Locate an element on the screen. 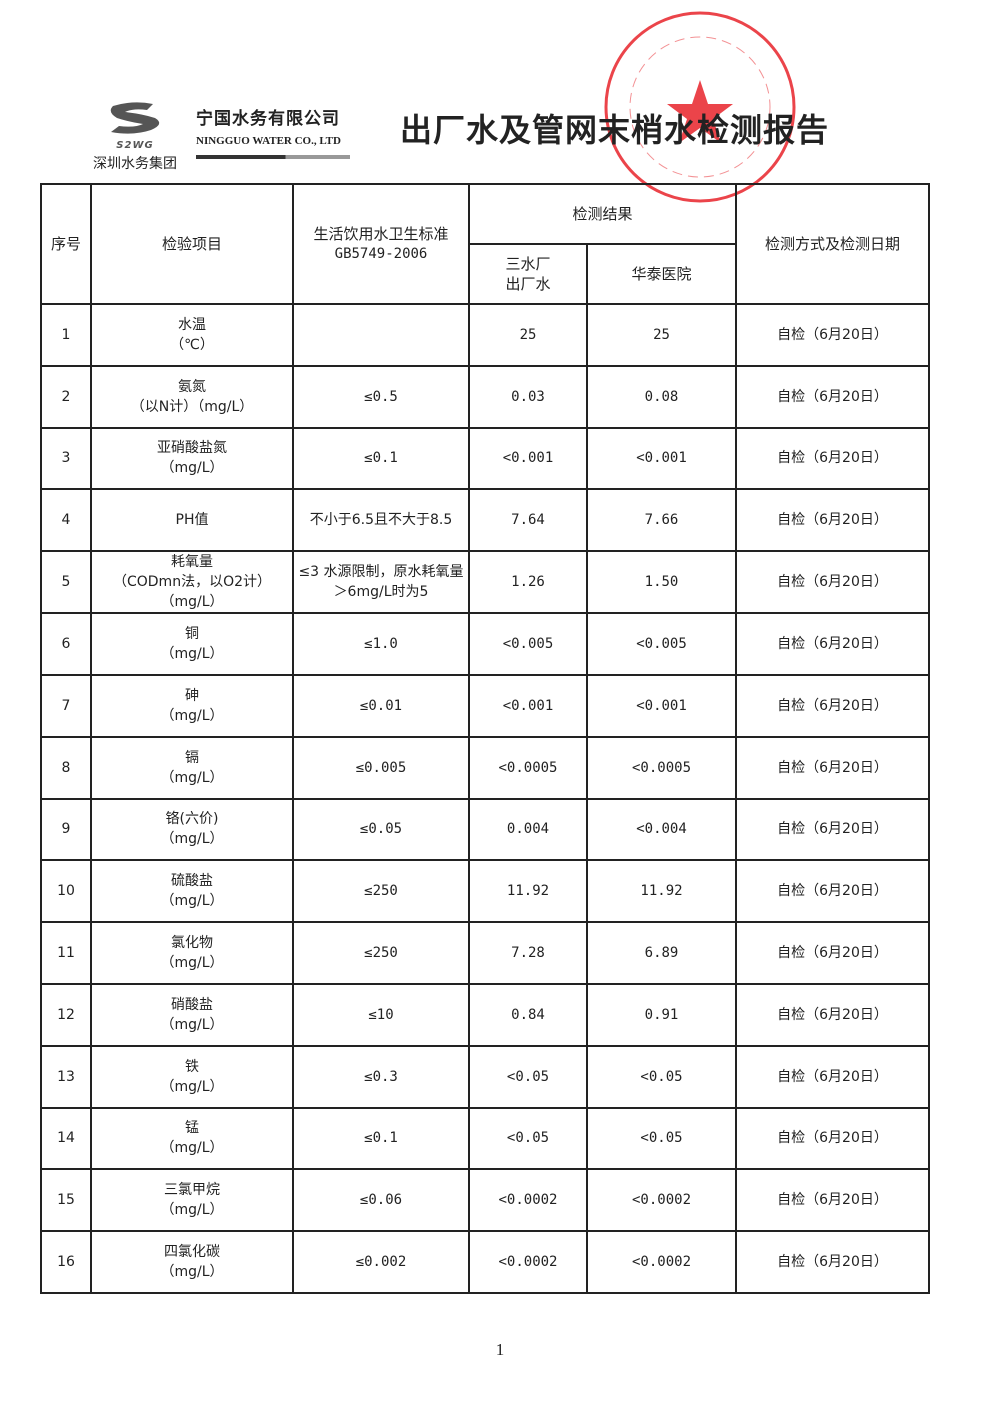 This screenshot has width=1000, height=1412. row-no: 1 is located at coordinates (66, 335).